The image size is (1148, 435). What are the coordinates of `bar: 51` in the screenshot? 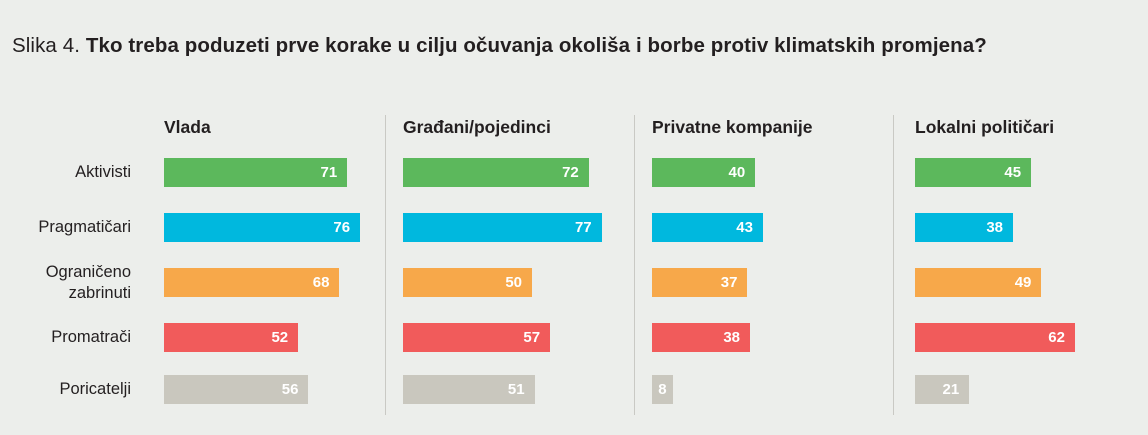 It's located at (469, 389).